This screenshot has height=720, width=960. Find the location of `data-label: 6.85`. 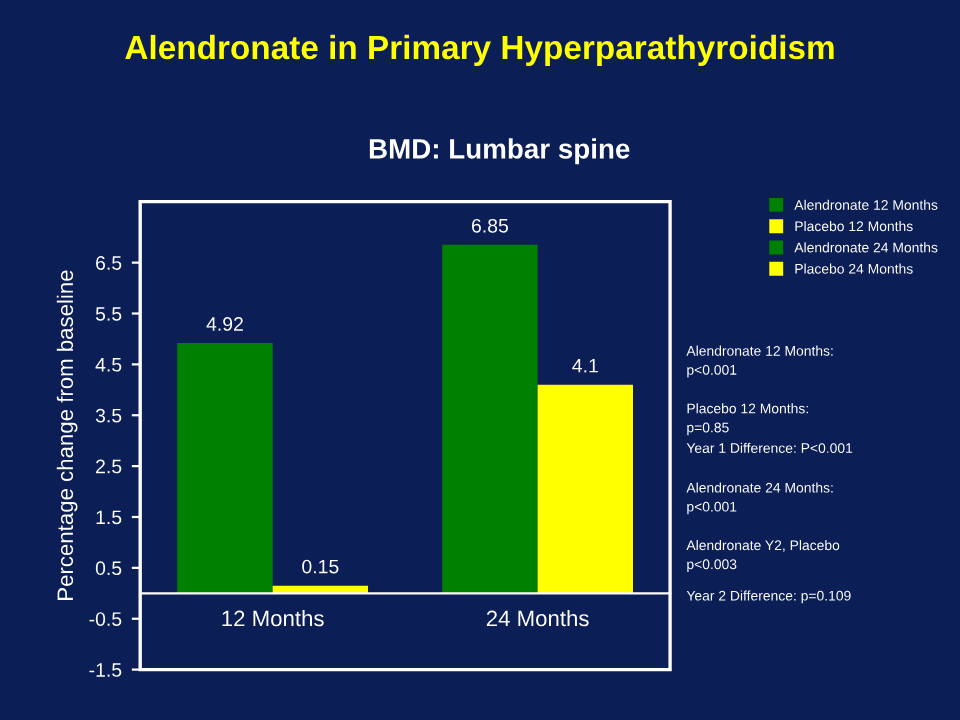

data-label: 6.85 is located at coordinates (490, 225).